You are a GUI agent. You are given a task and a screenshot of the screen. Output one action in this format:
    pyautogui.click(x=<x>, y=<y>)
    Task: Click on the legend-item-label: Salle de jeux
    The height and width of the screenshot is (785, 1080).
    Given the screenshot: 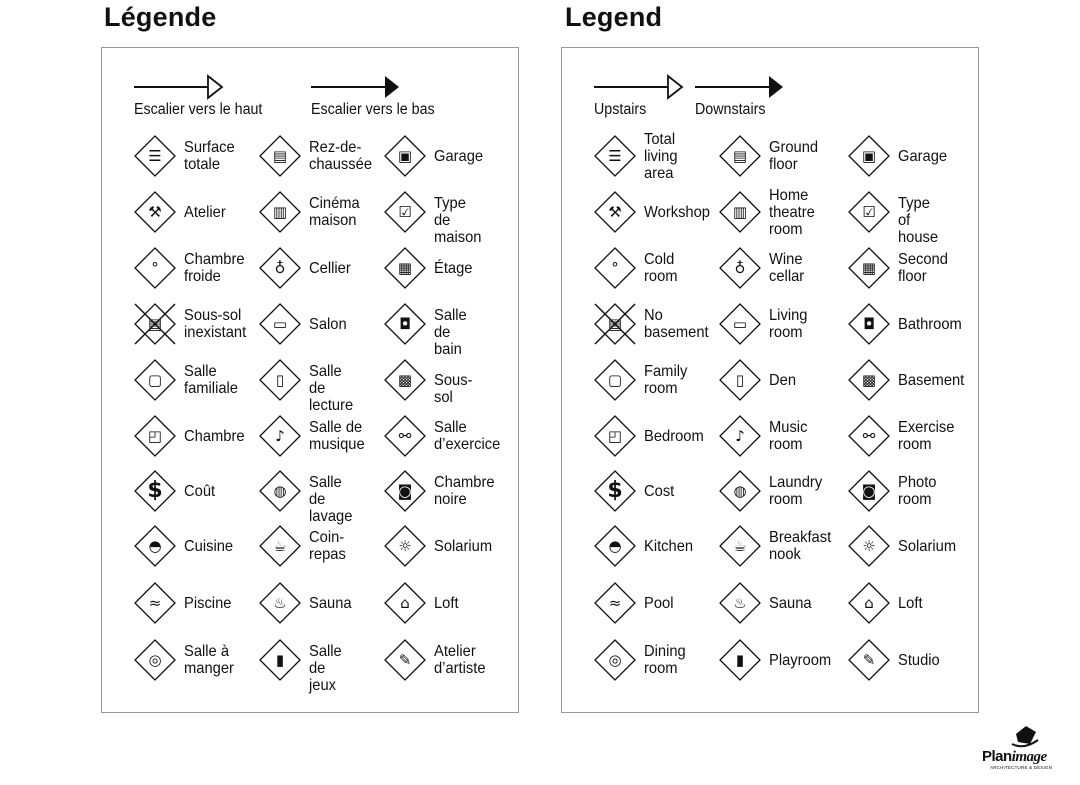 What is the action you would take?
    pyautogui.click(x=325, y=668)
    